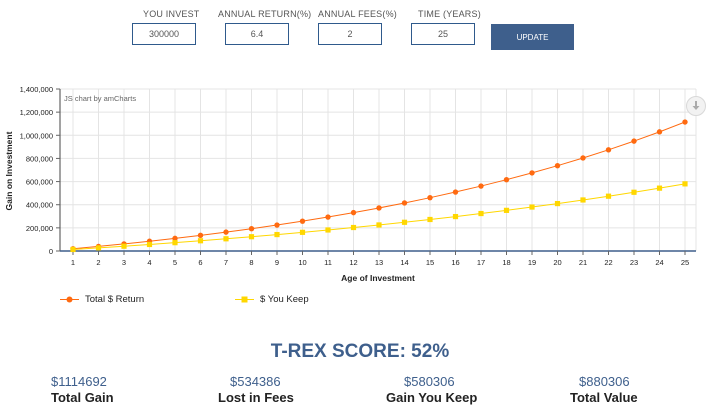 This screenshot has width=720, height=415. I want to click on chart-scroll-button, so click(696, 106).